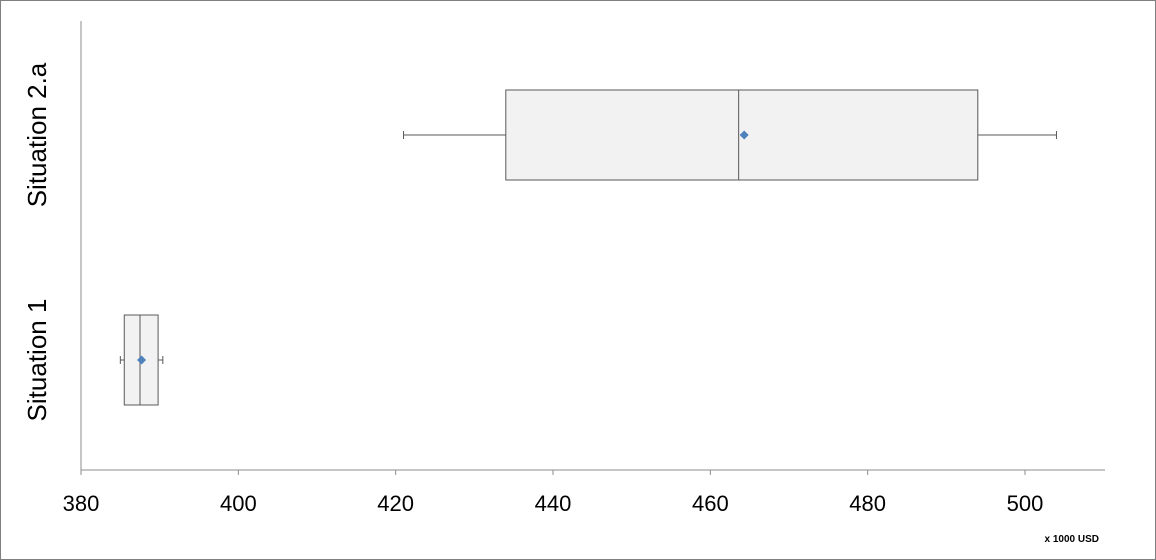 The height and width of the screenshot is (560, 1156). I want to click on category-label: Situation 1, so click(37, 360).